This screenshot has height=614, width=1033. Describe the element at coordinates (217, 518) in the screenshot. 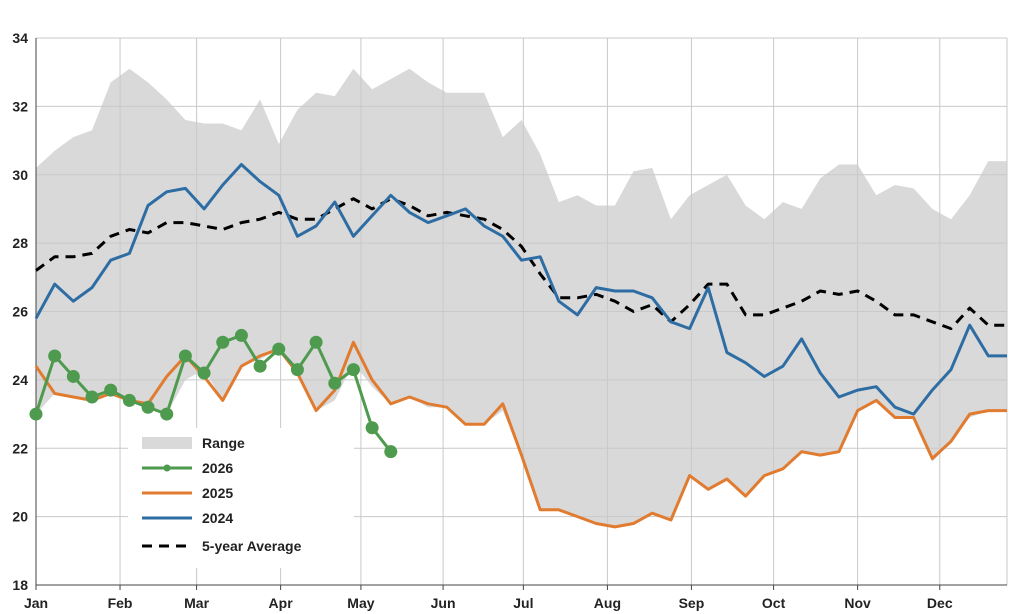

I see `legend-label-2024: 2024` at that location.